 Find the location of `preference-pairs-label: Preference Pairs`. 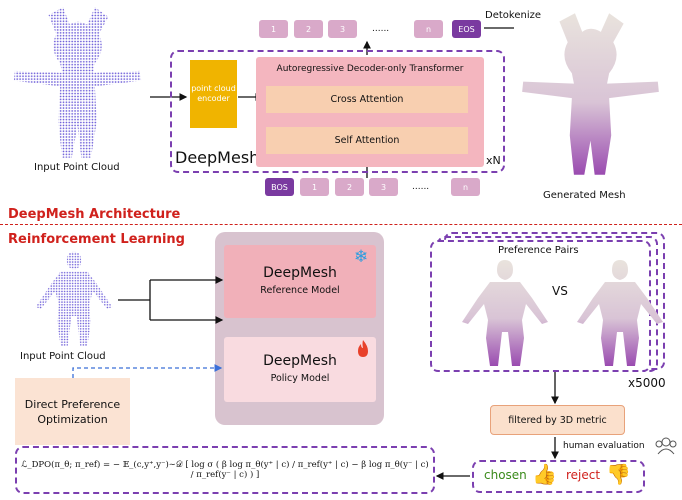

preference-pairs-label: Preference Pairs is located at coordinates (538, 250).